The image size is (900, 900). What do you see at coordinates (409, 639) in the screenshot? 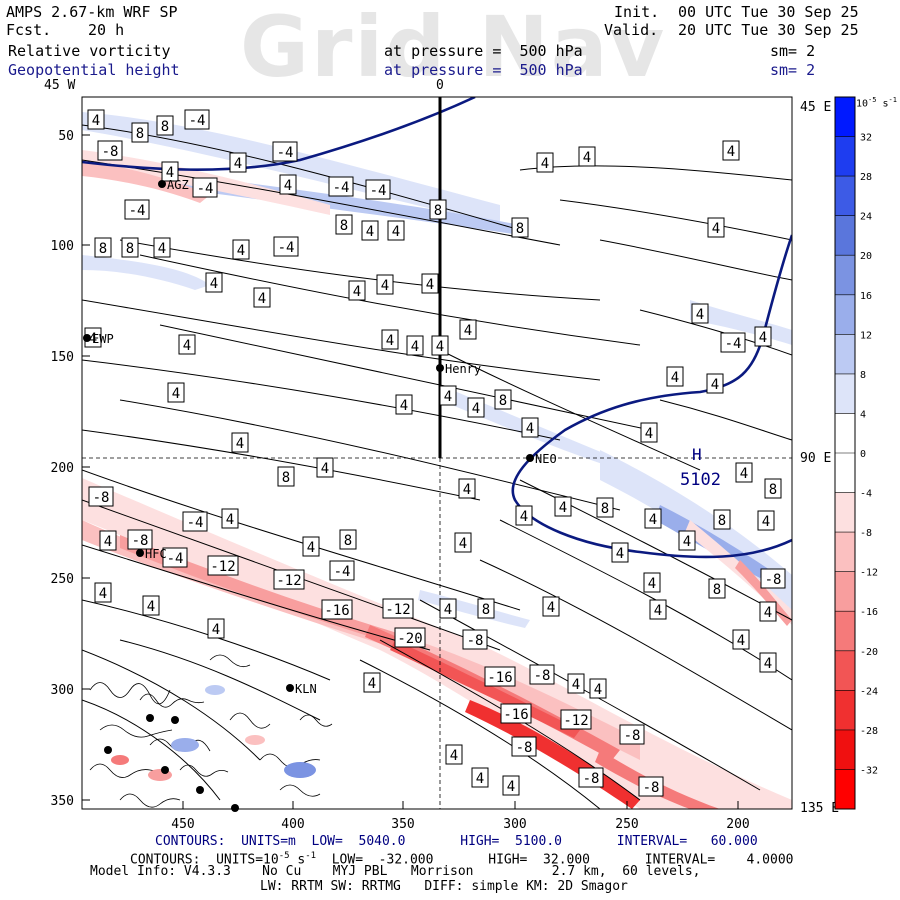
I see `svg-text: -20` at bounding box center [409, 639].